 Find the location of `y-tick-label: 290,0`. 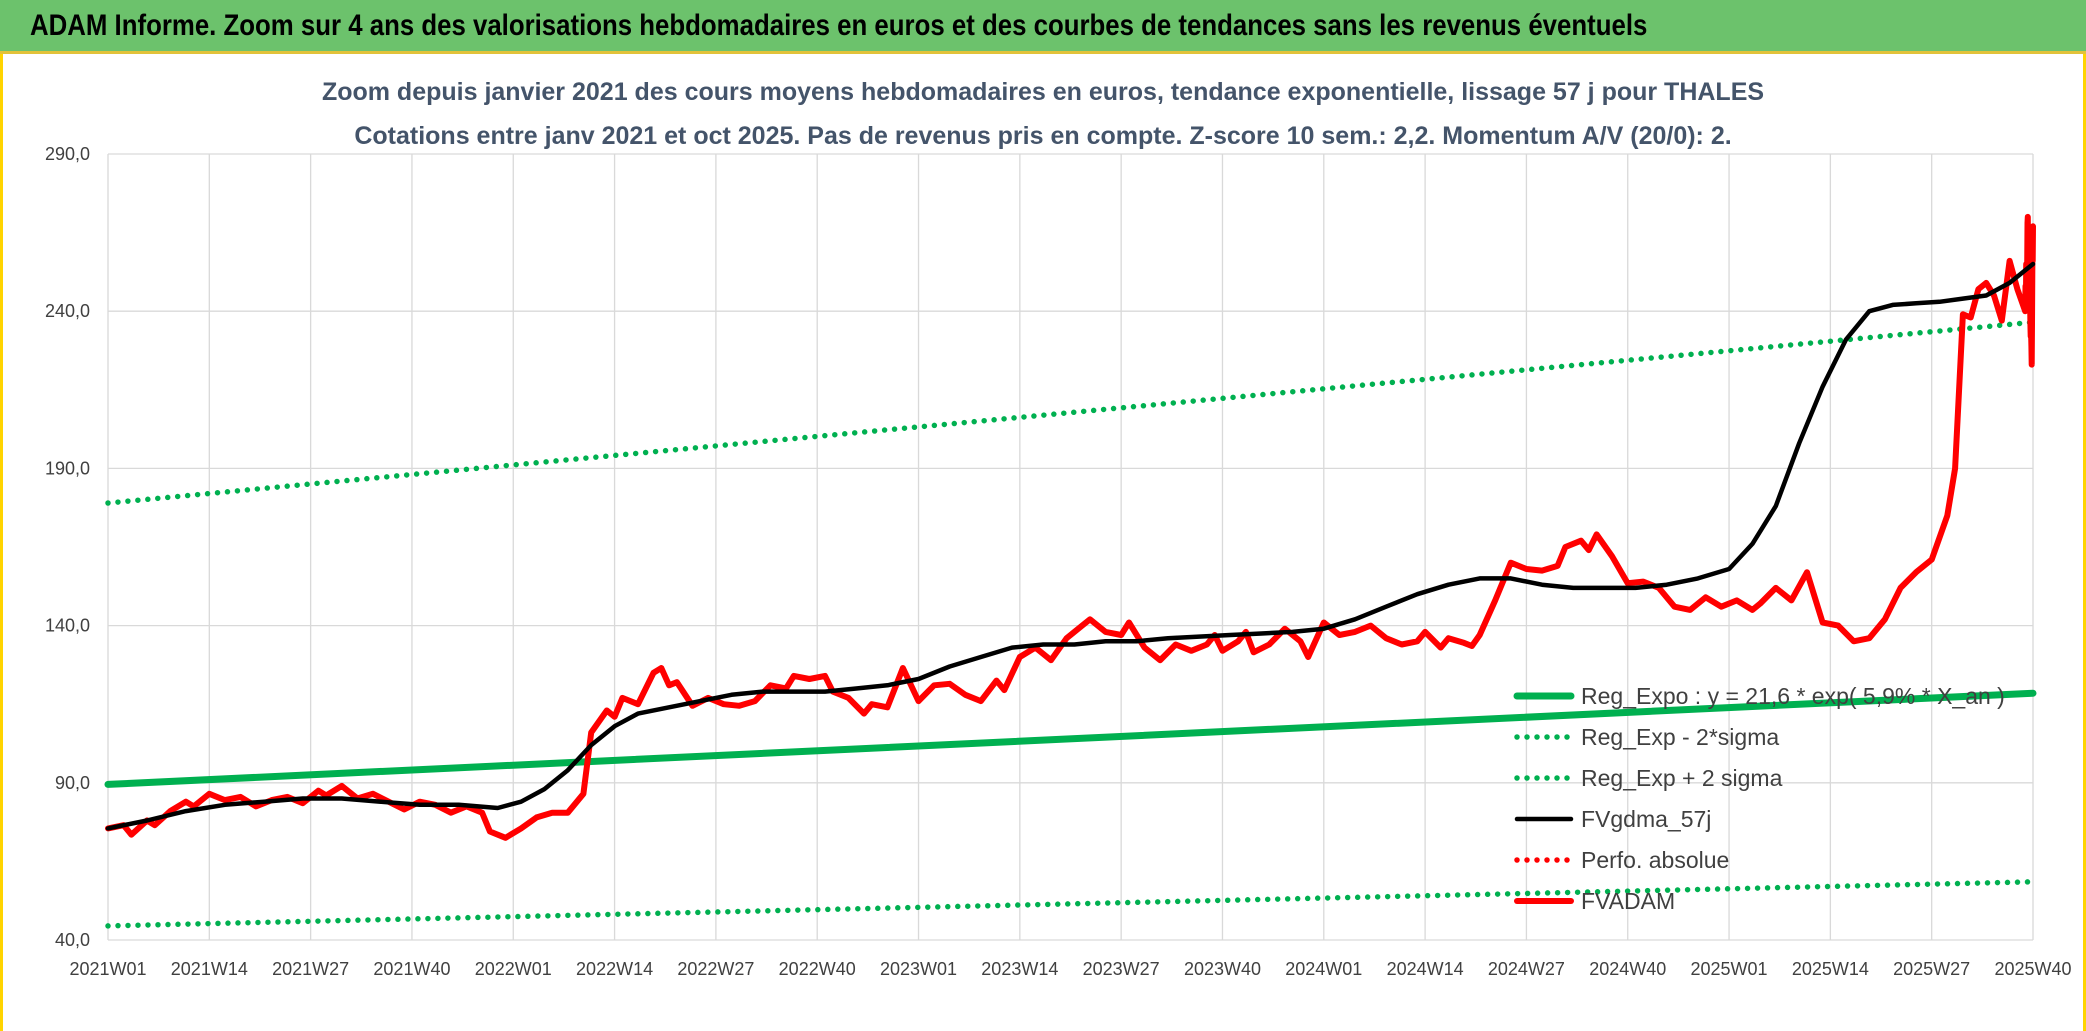

y-tick-label: 290,0 is located at coordinates (67, 154).